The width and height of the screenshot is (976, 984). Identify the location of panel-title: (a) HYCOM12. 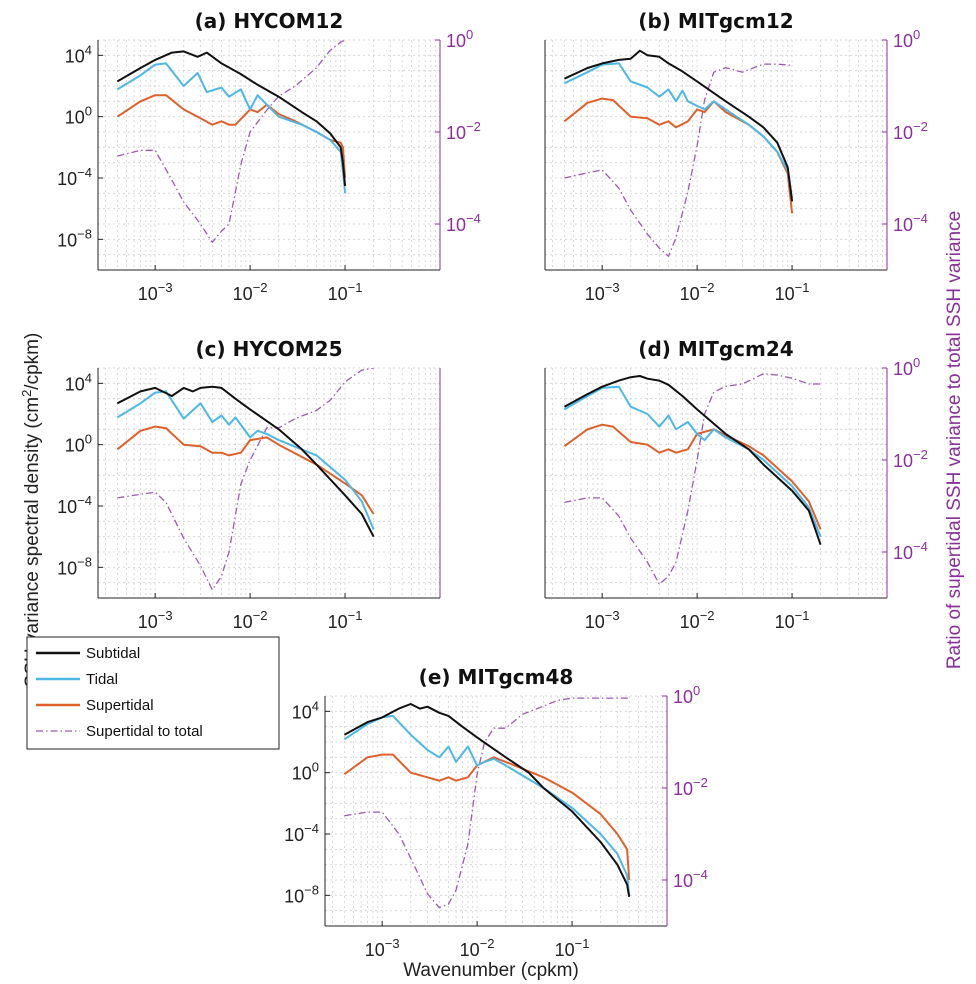
(269, 21).